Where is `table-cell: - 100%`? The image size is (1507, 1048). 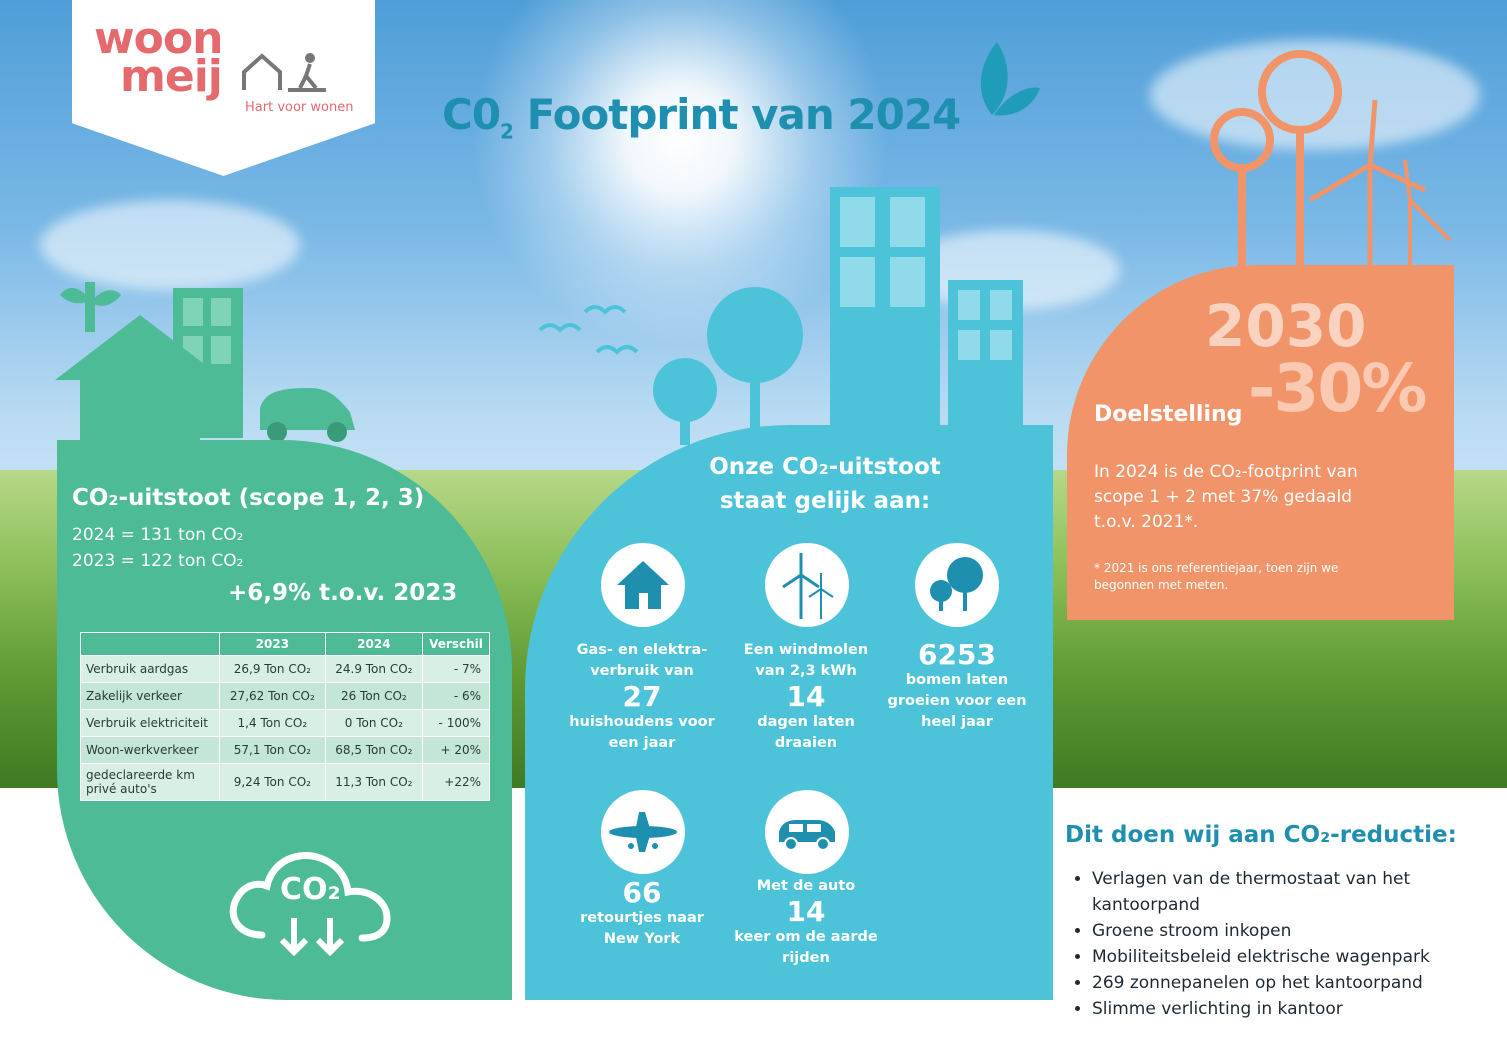 table-cell: - 100% is located at coordinates (456, 723).